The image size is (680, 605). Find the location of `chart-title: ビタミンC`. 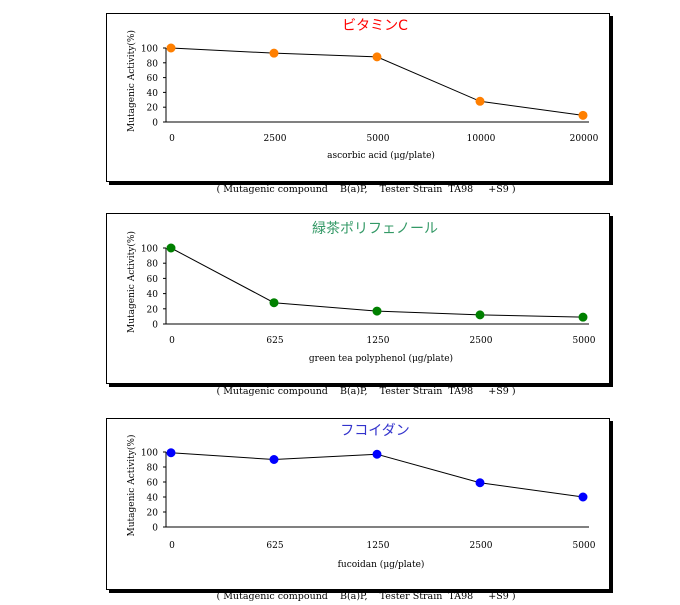

chart-title: ビタミンC is located at coordinates (375, 26).